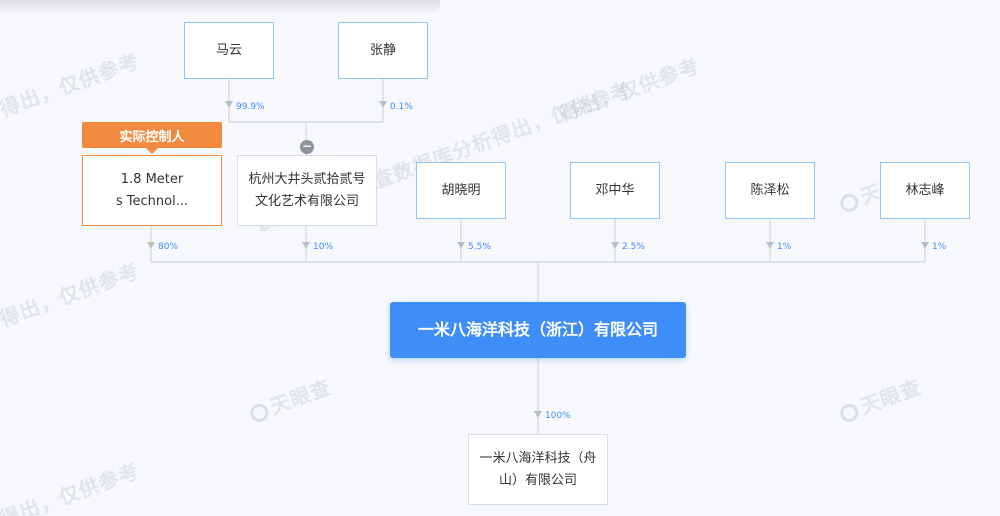  What do you see at coordinates (558, 416) in the screenshot?
I see `share-percent: 100%` at bounding box center [558, 416].